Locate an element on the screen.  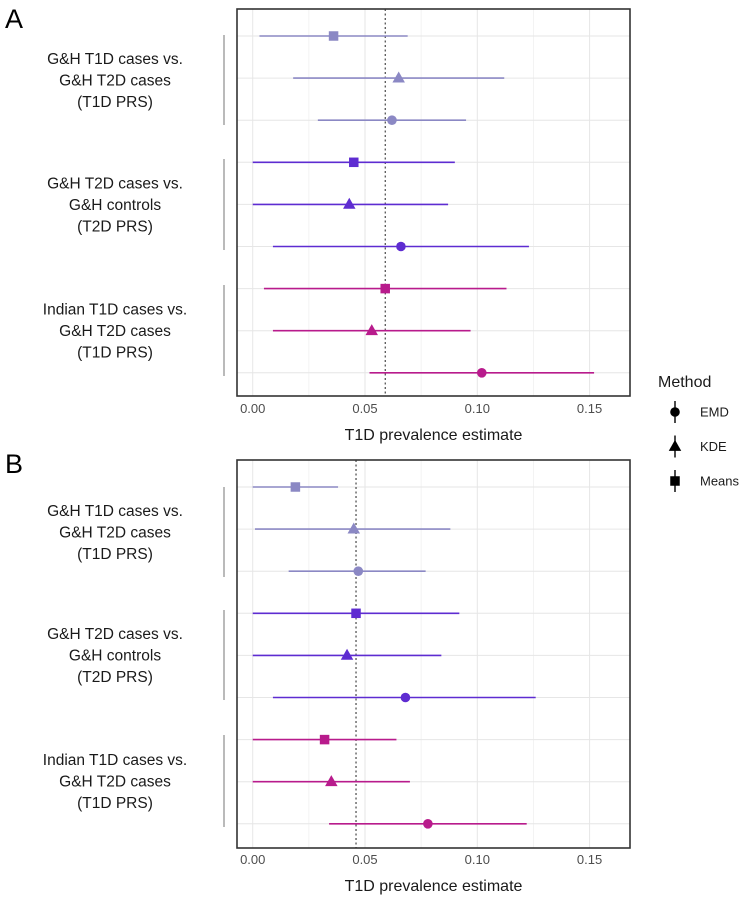
legend-item-emd: EMD is located at coordinates (699, 412).